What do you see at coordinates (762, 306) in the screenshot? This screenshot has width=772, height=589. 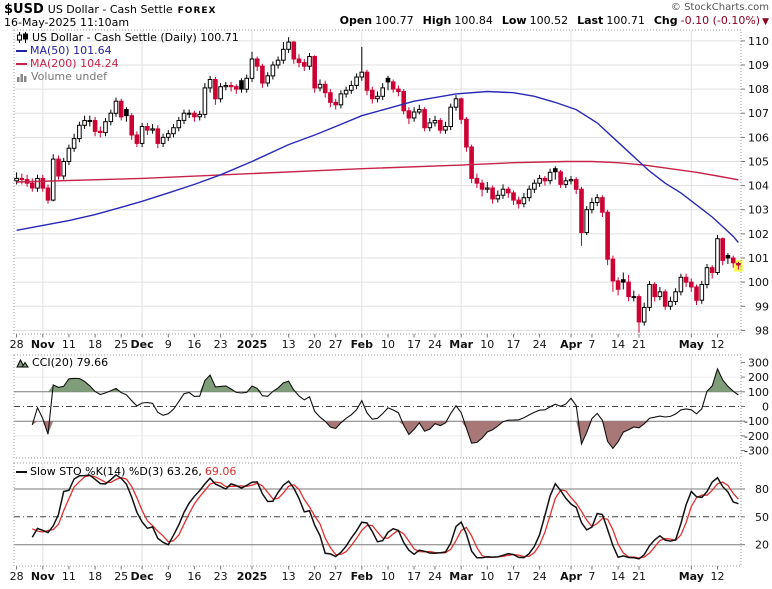 I see `svg-text: 99` at bounding box center [762, 306].